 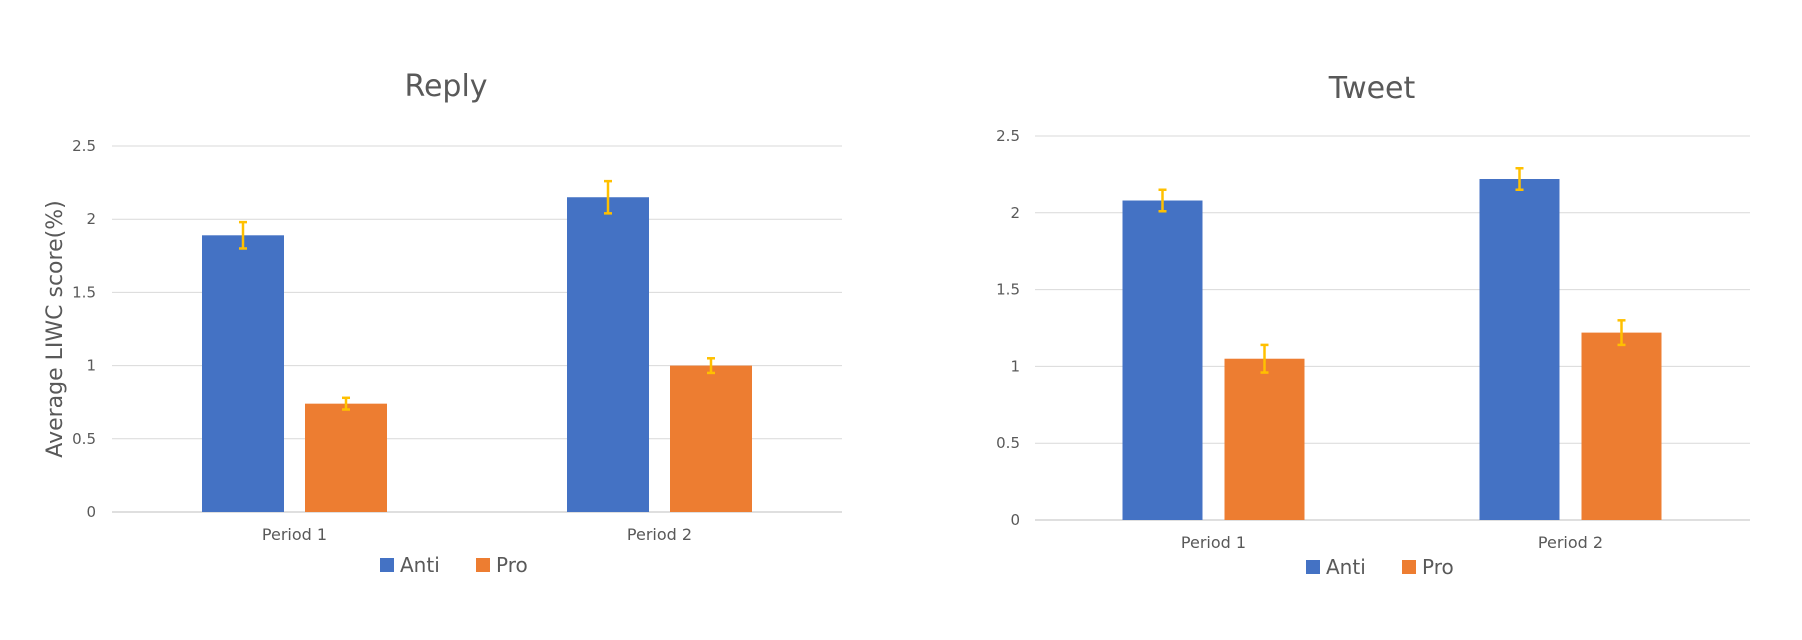 I want to click on chart-title: Reply, so click(x=445, y=86).